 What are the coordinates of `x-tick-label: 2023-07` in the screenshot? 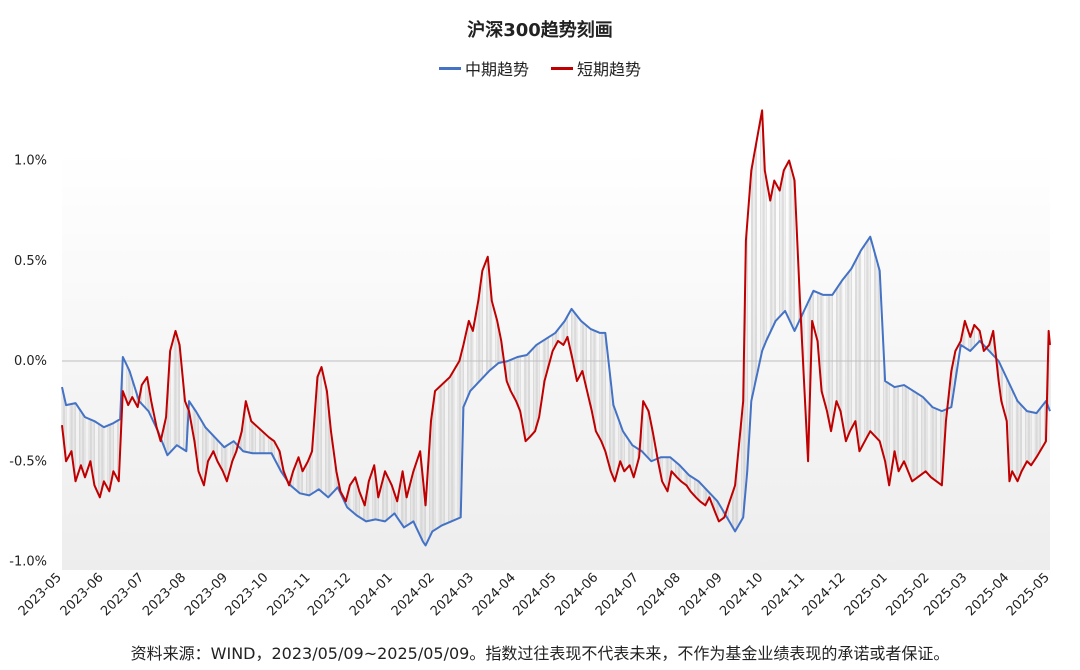 It's located at (122, 594).